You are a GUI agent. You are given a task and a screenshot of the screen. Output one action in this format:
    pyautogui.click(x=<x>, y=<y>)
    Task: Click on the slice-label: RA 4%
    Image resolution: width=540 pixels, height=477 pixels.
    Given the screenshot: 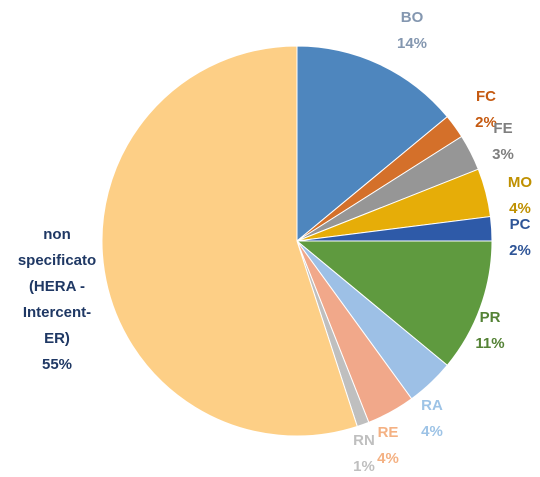 What is the action you would take?
    pyautogui.click(x=432, y=419)
    